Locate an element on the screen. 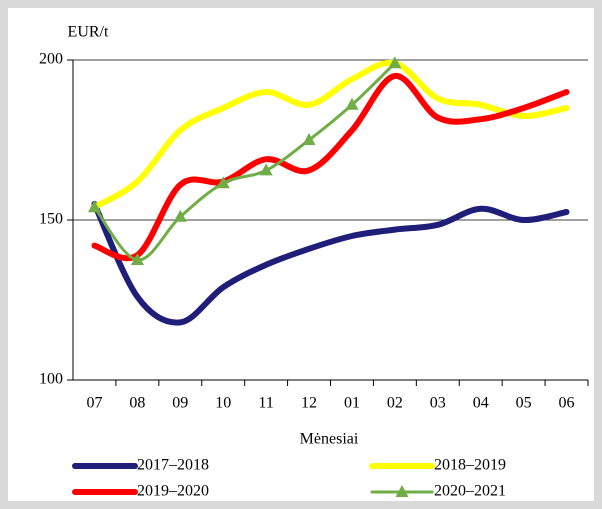 Image resolution: width=602 pixels, height=509 pixels. x-tick-label: 08 is located at coordinates (137, 403).